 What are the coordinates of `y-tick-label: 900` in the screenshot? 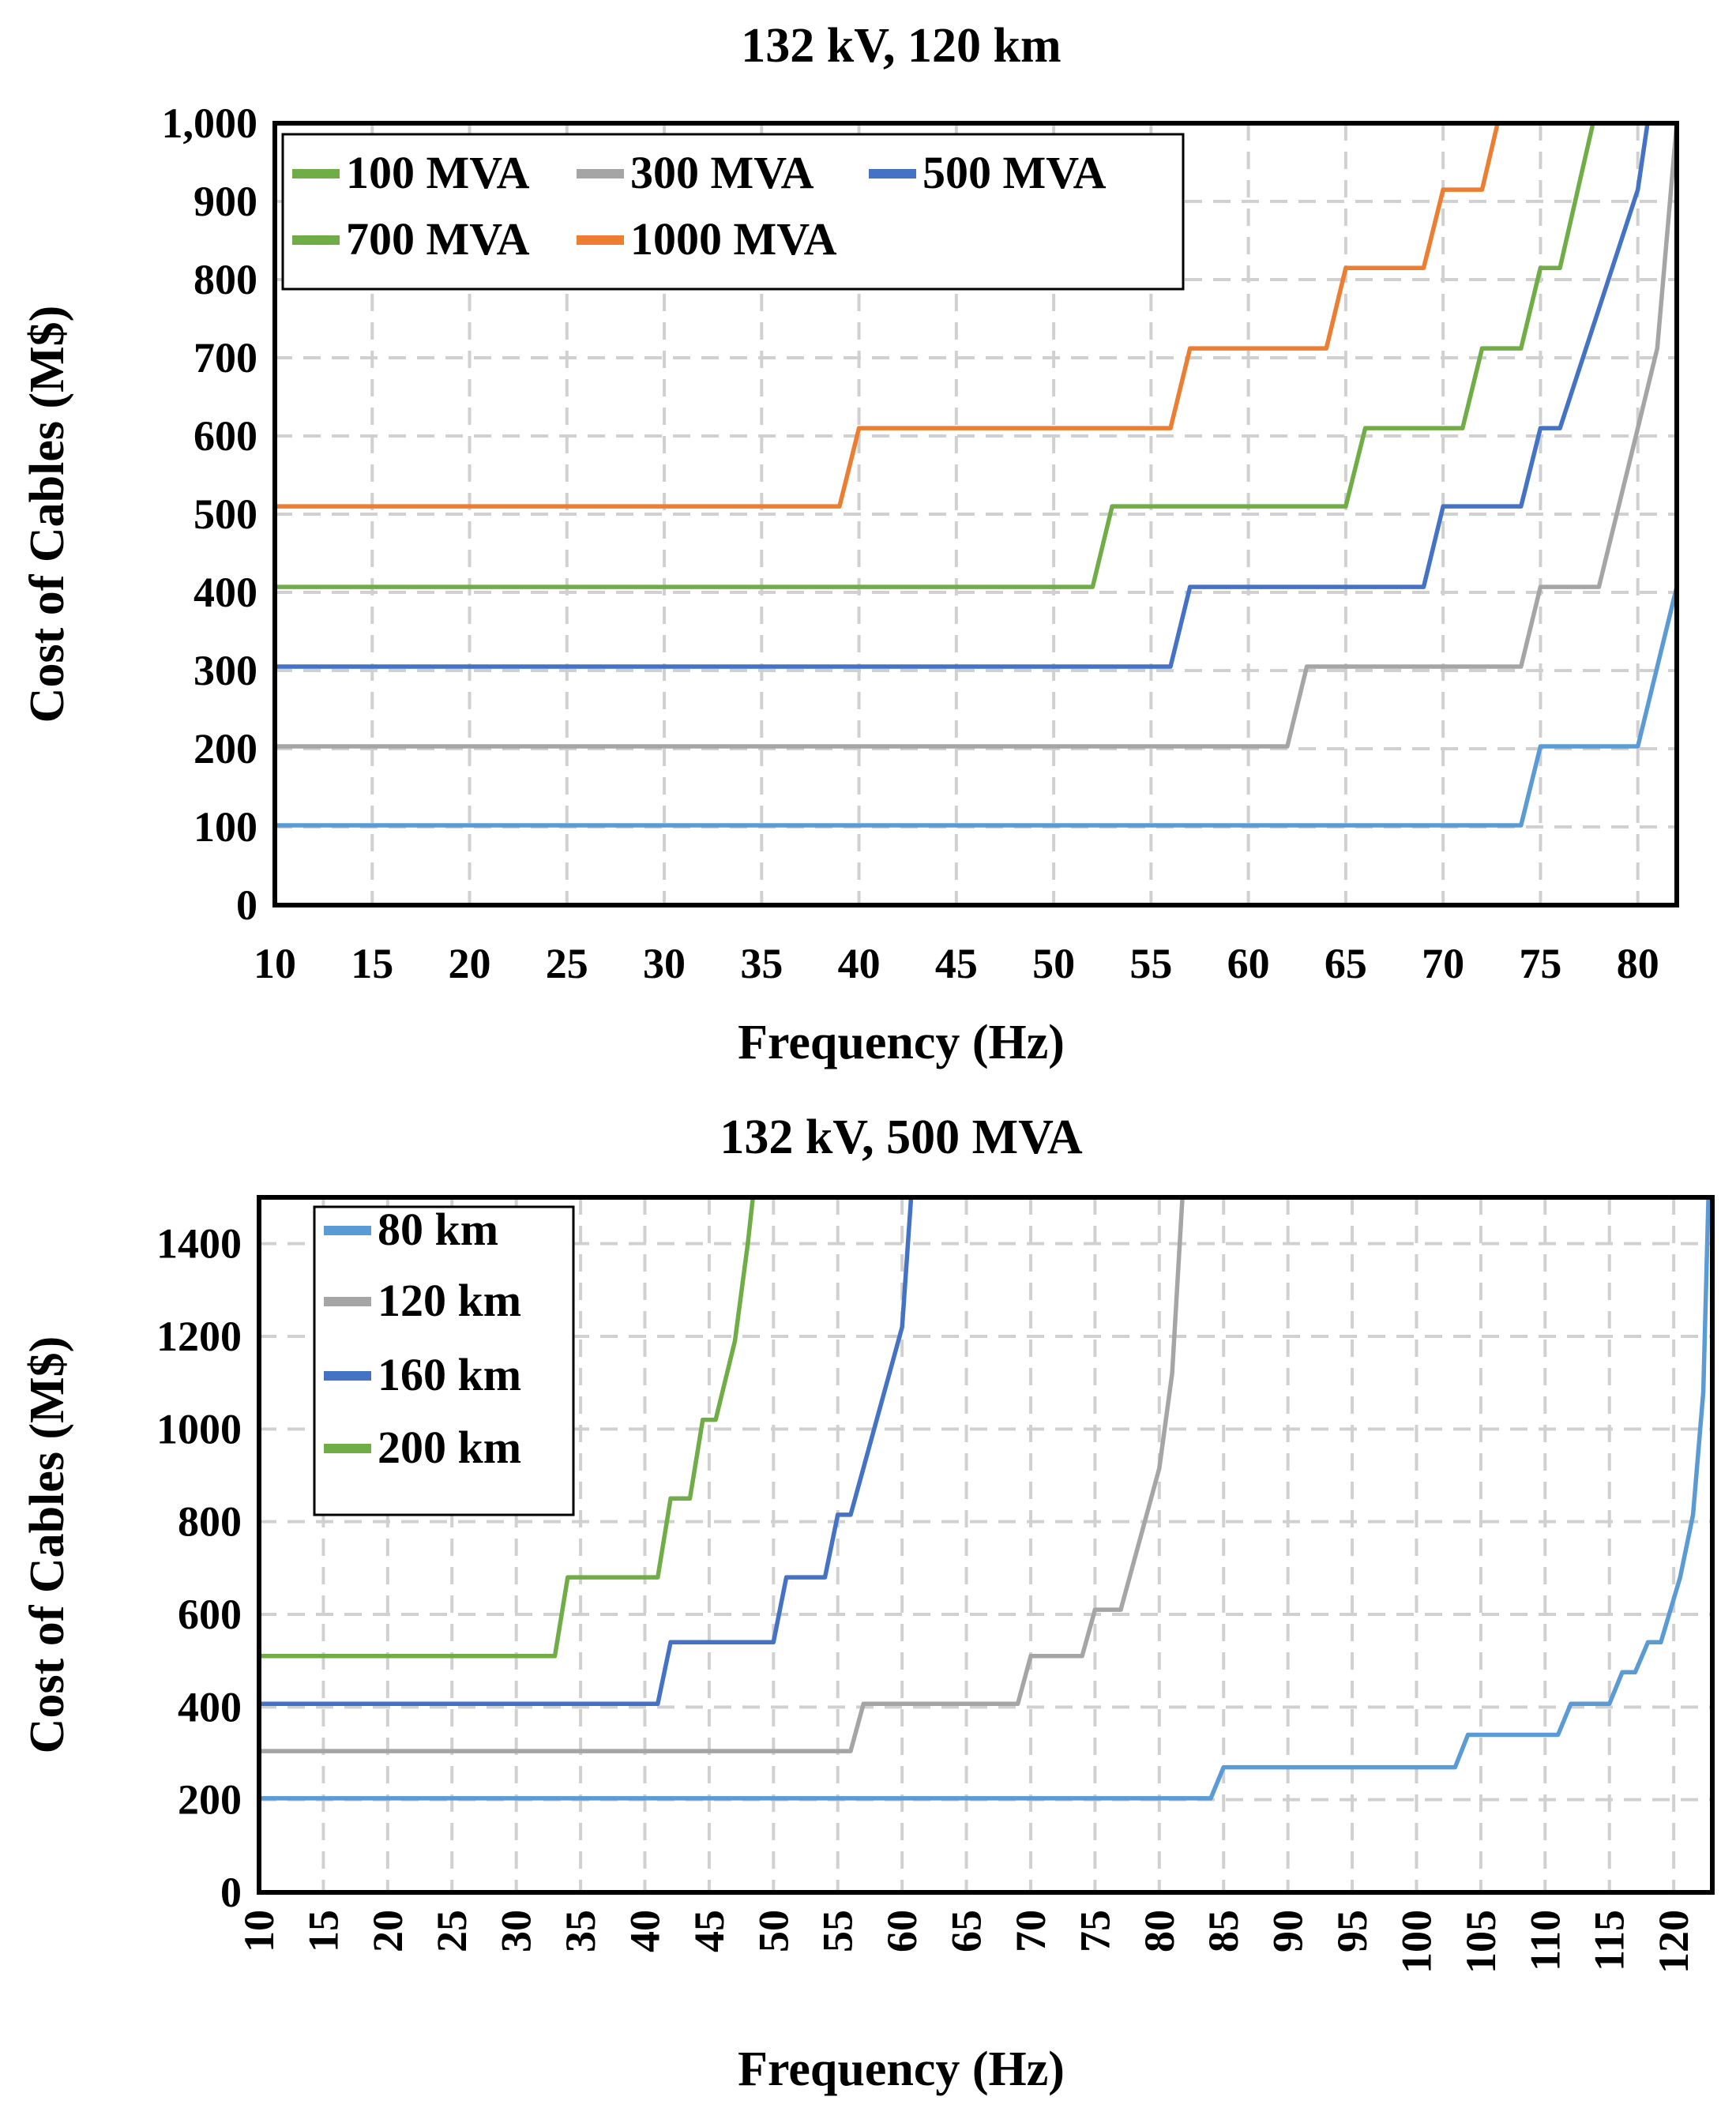 It's located at (225, 201).